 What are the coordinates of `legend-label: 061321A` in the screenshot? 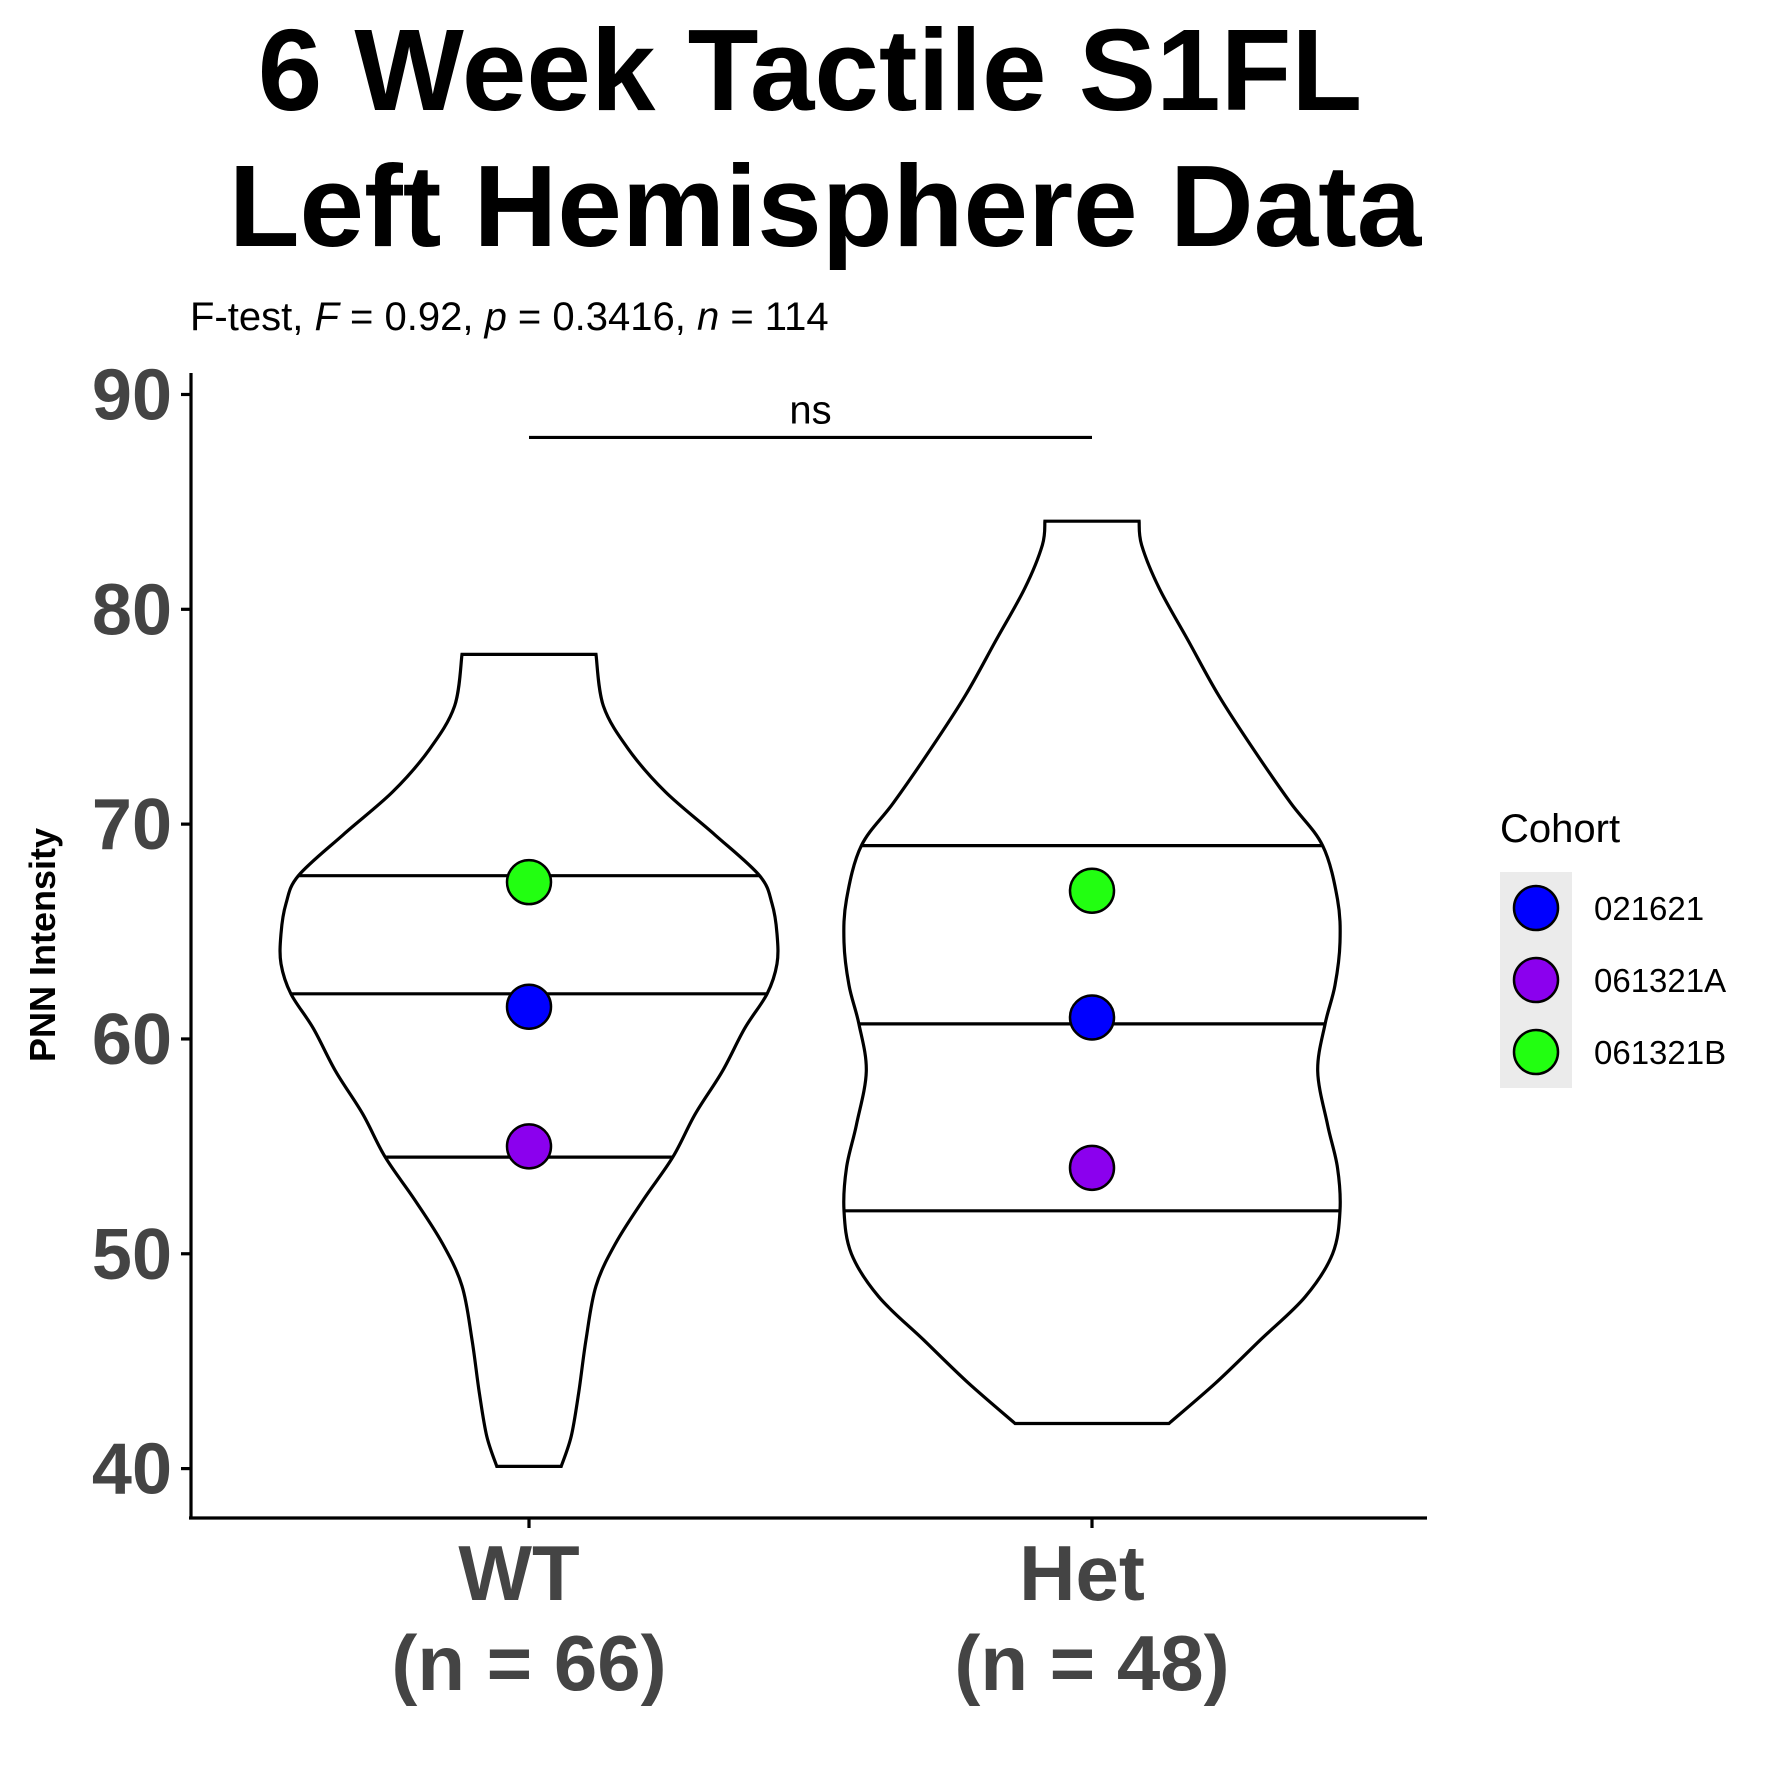 It's located at (1660, 980).